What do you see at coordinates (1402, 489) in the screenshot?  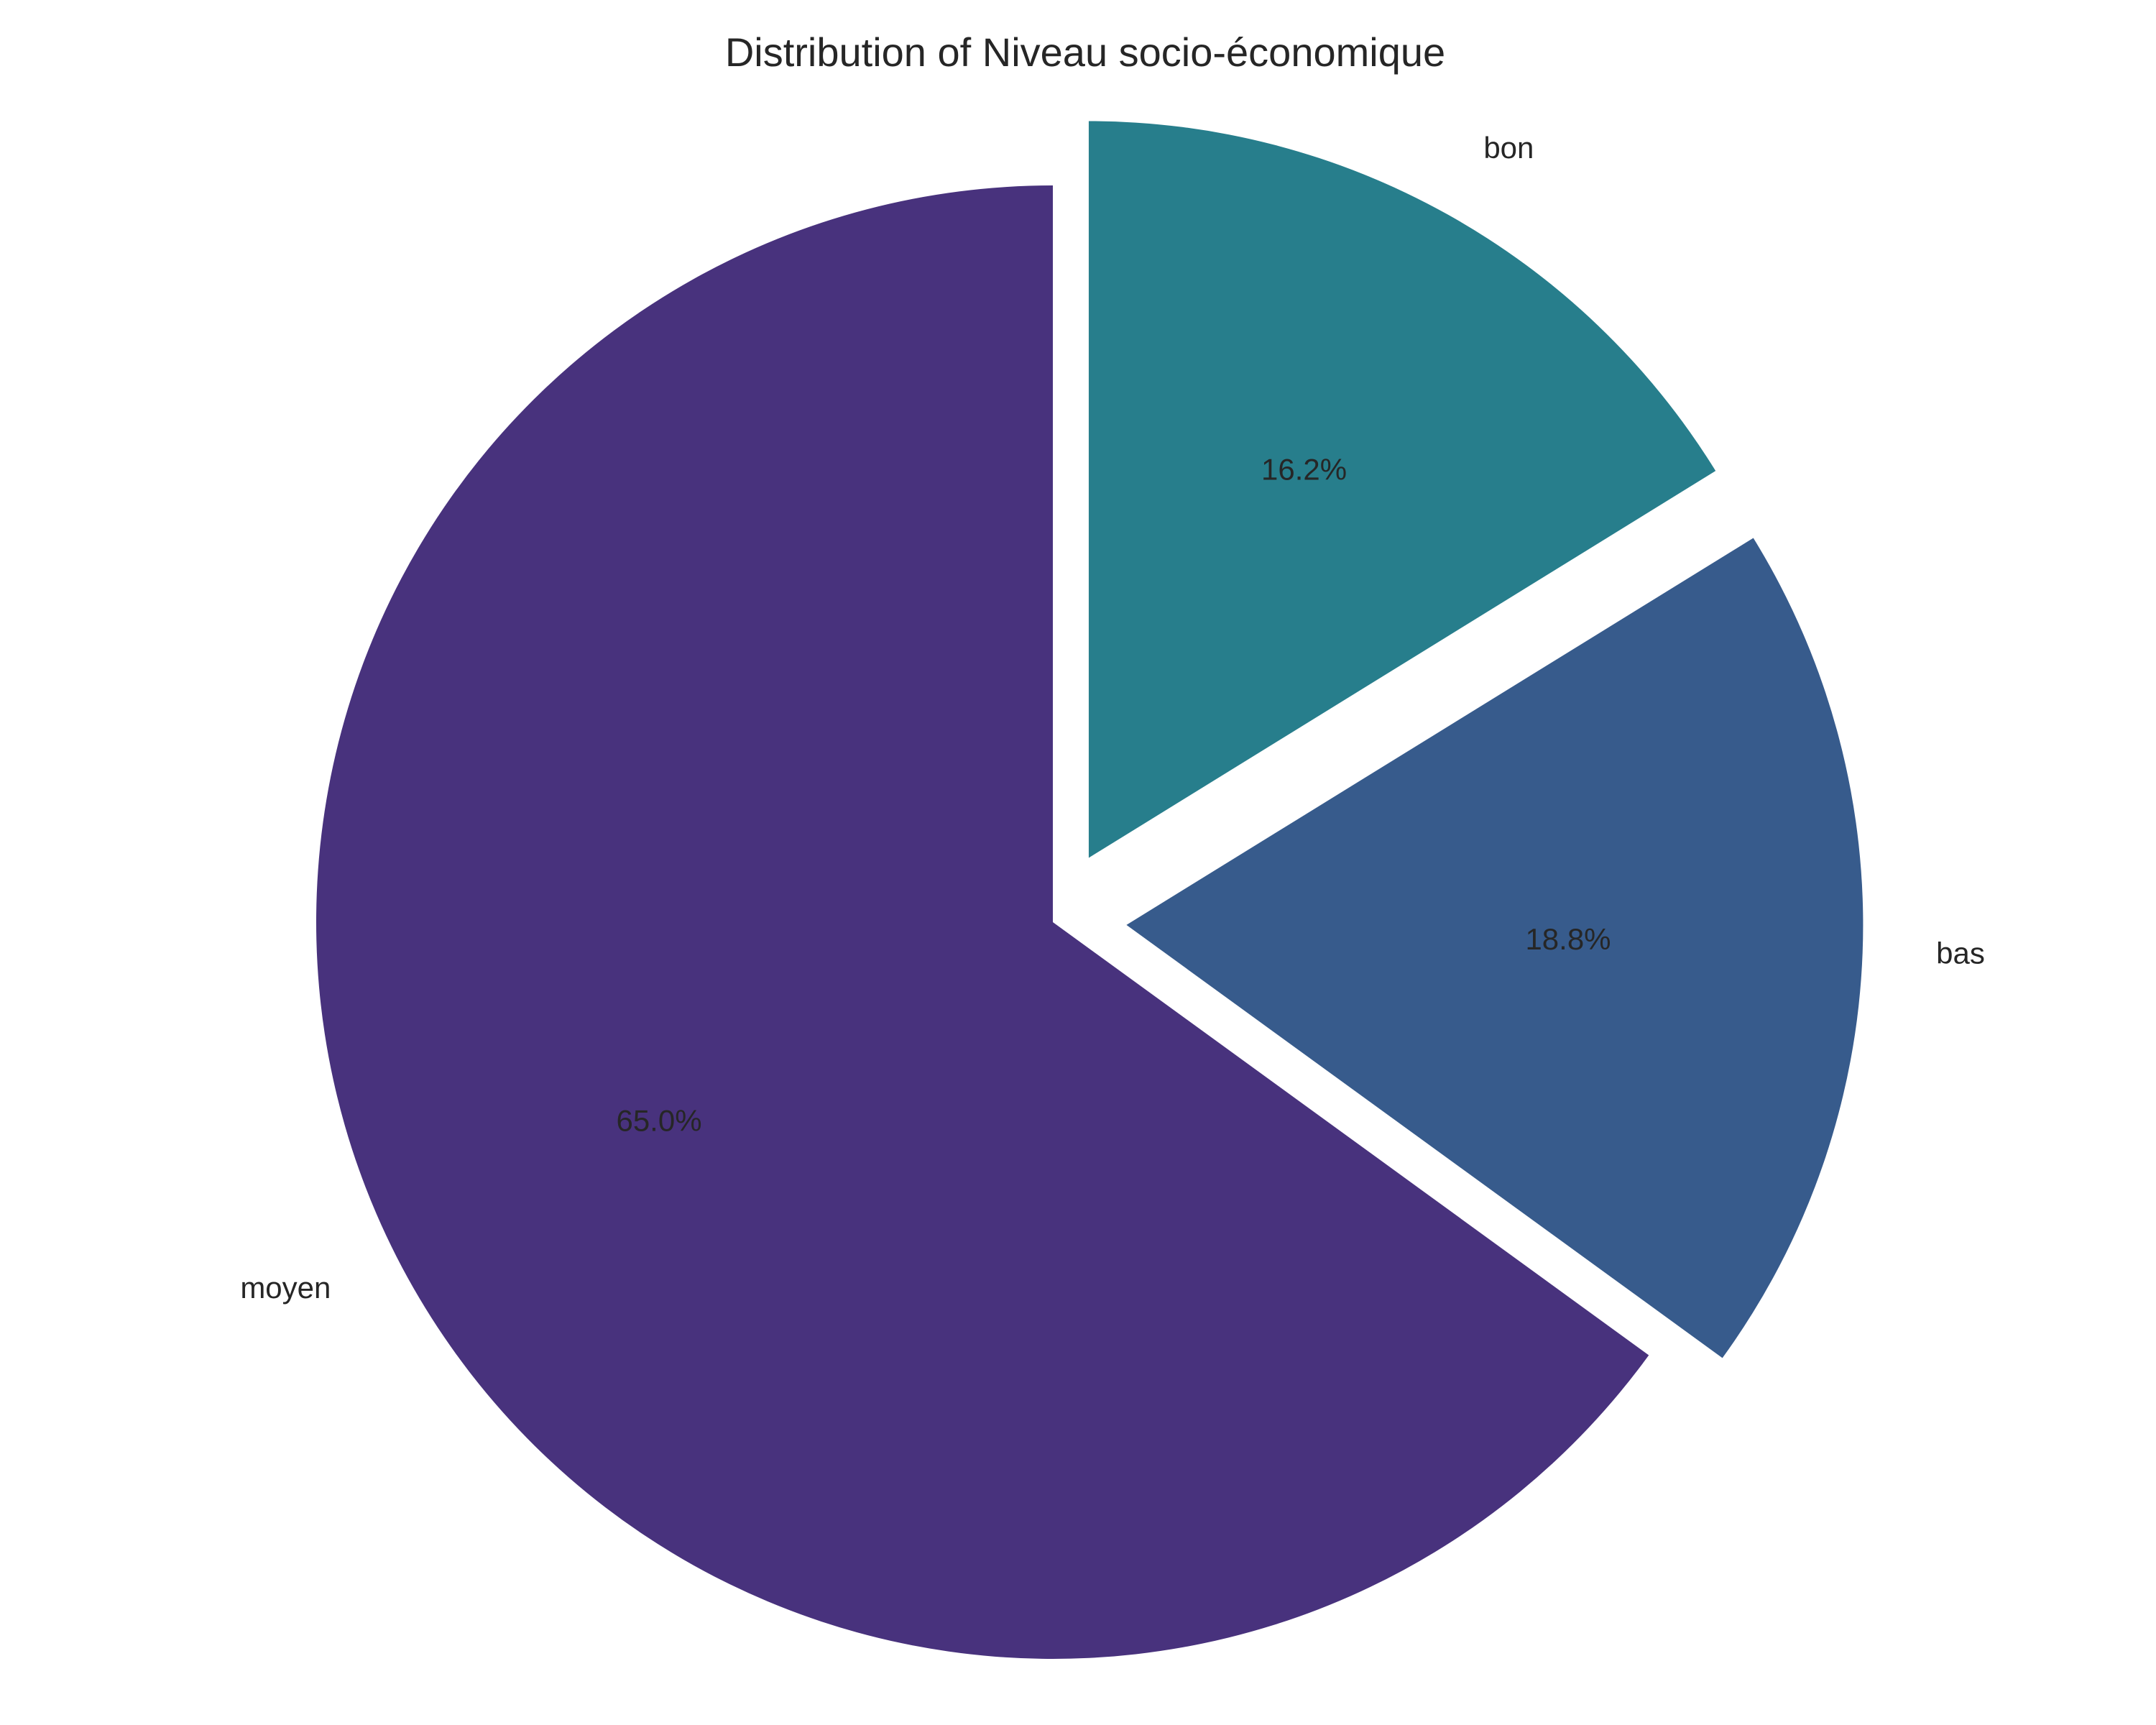 I see `pie-slice-bon` at bounding box center [1402, 489].